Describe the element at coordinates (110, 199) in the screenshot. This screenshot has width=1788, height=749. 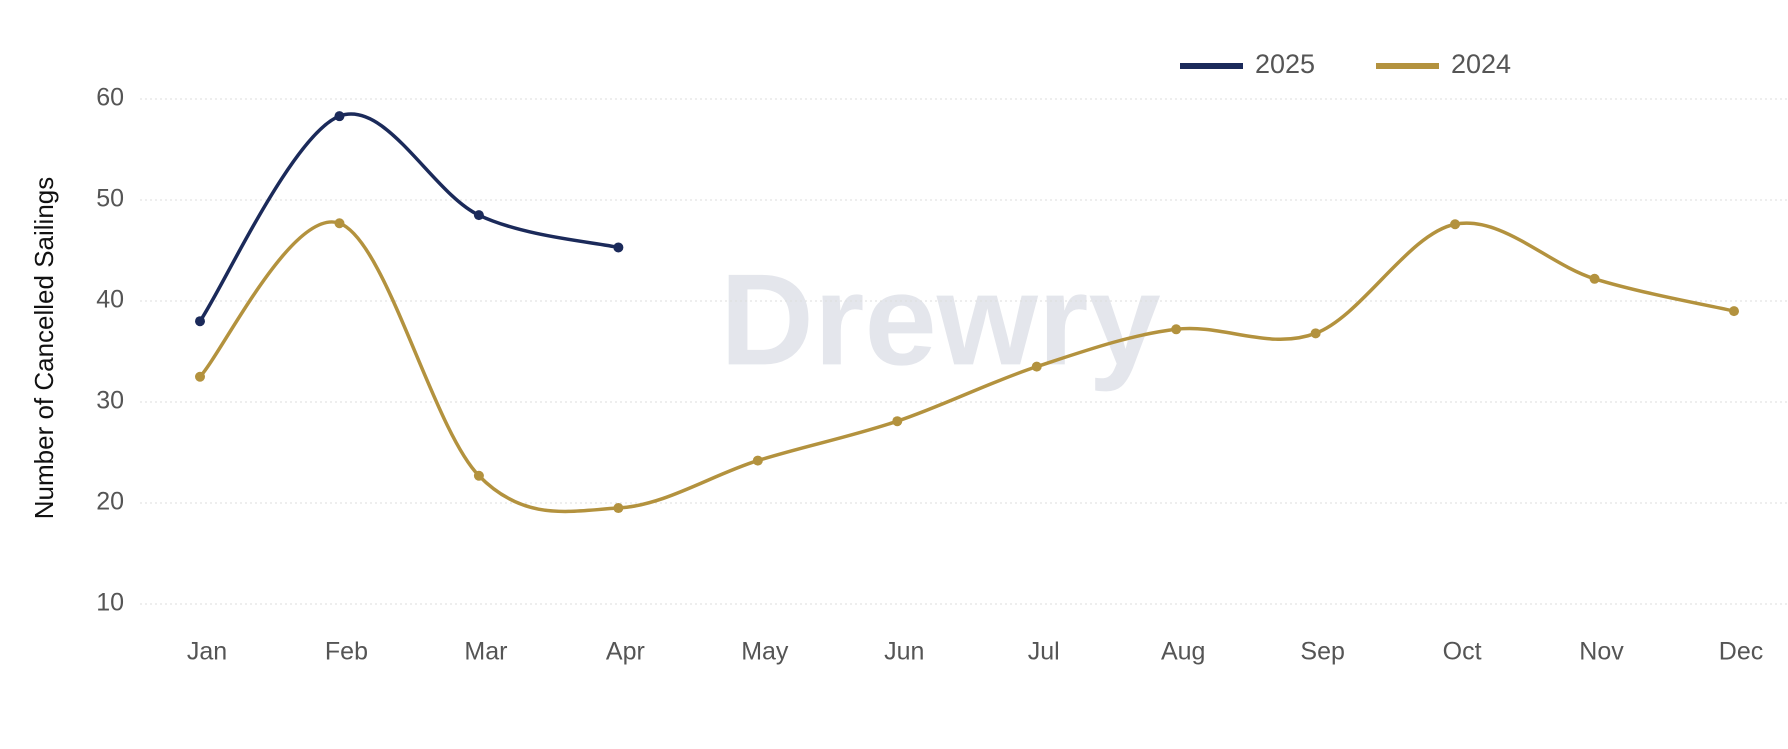
I see `y-tick-label: 50` at that location.